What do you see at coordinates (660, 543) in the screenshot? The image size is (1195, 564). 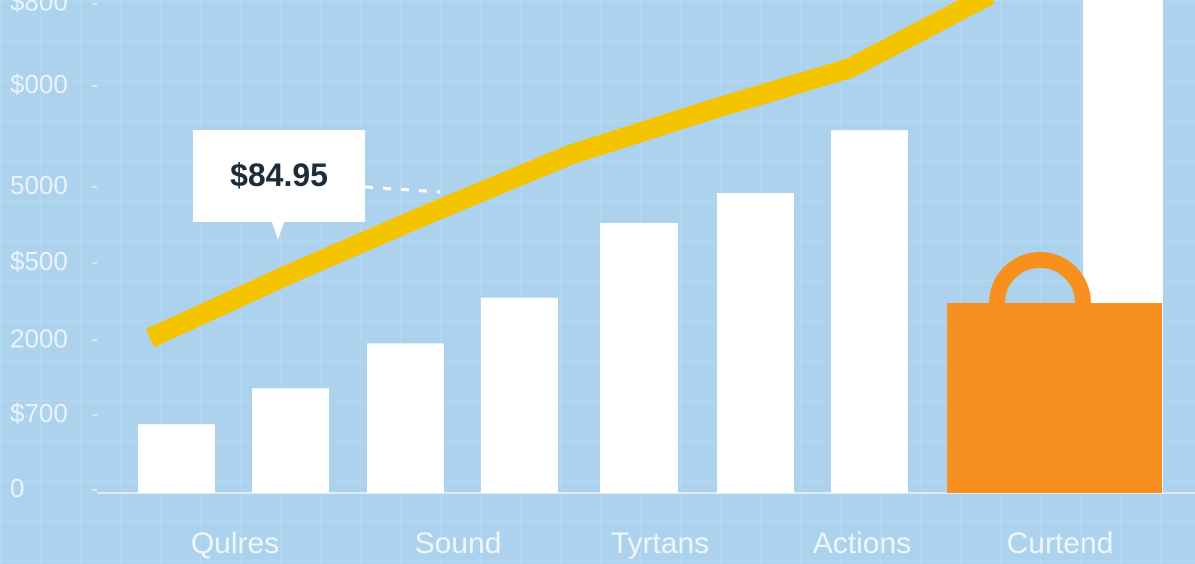 I see `x-tick-label: Tyrtans` at bounding box center [660, 543].